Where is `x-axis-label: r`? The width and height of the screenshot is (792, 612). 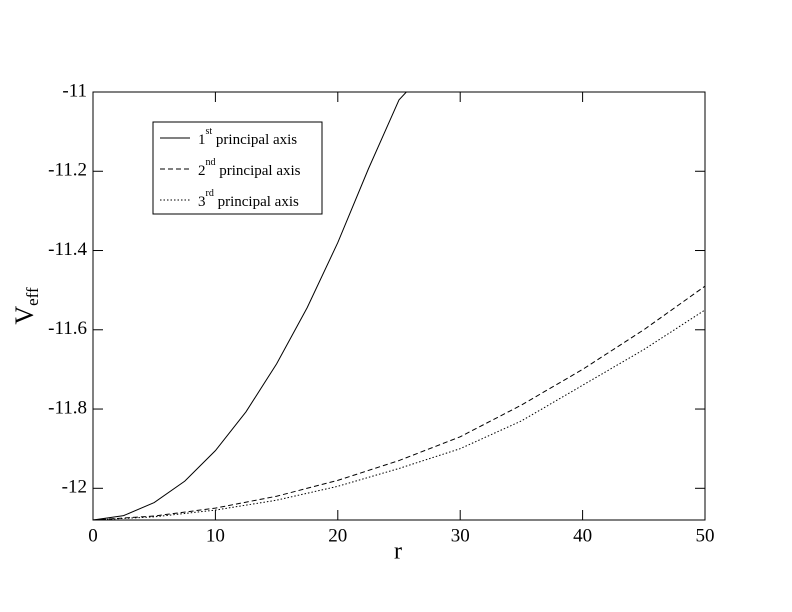 x-axis-label: r is located at coordinates (398, 552).